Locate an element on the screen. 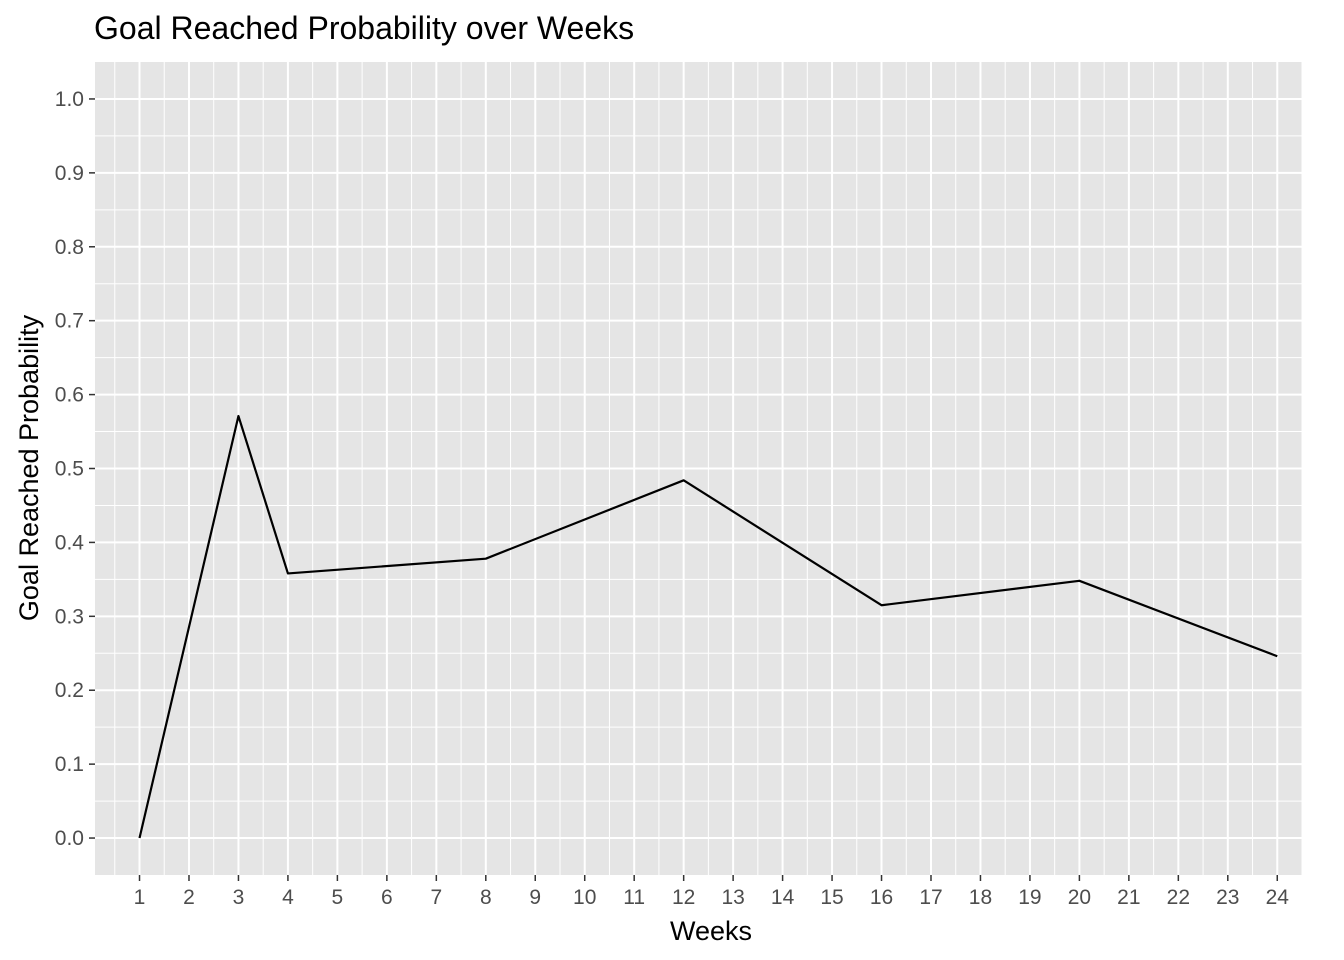 The image size is (1344, 960). x-tick-label: 10 is located at coordinates (584, 897).